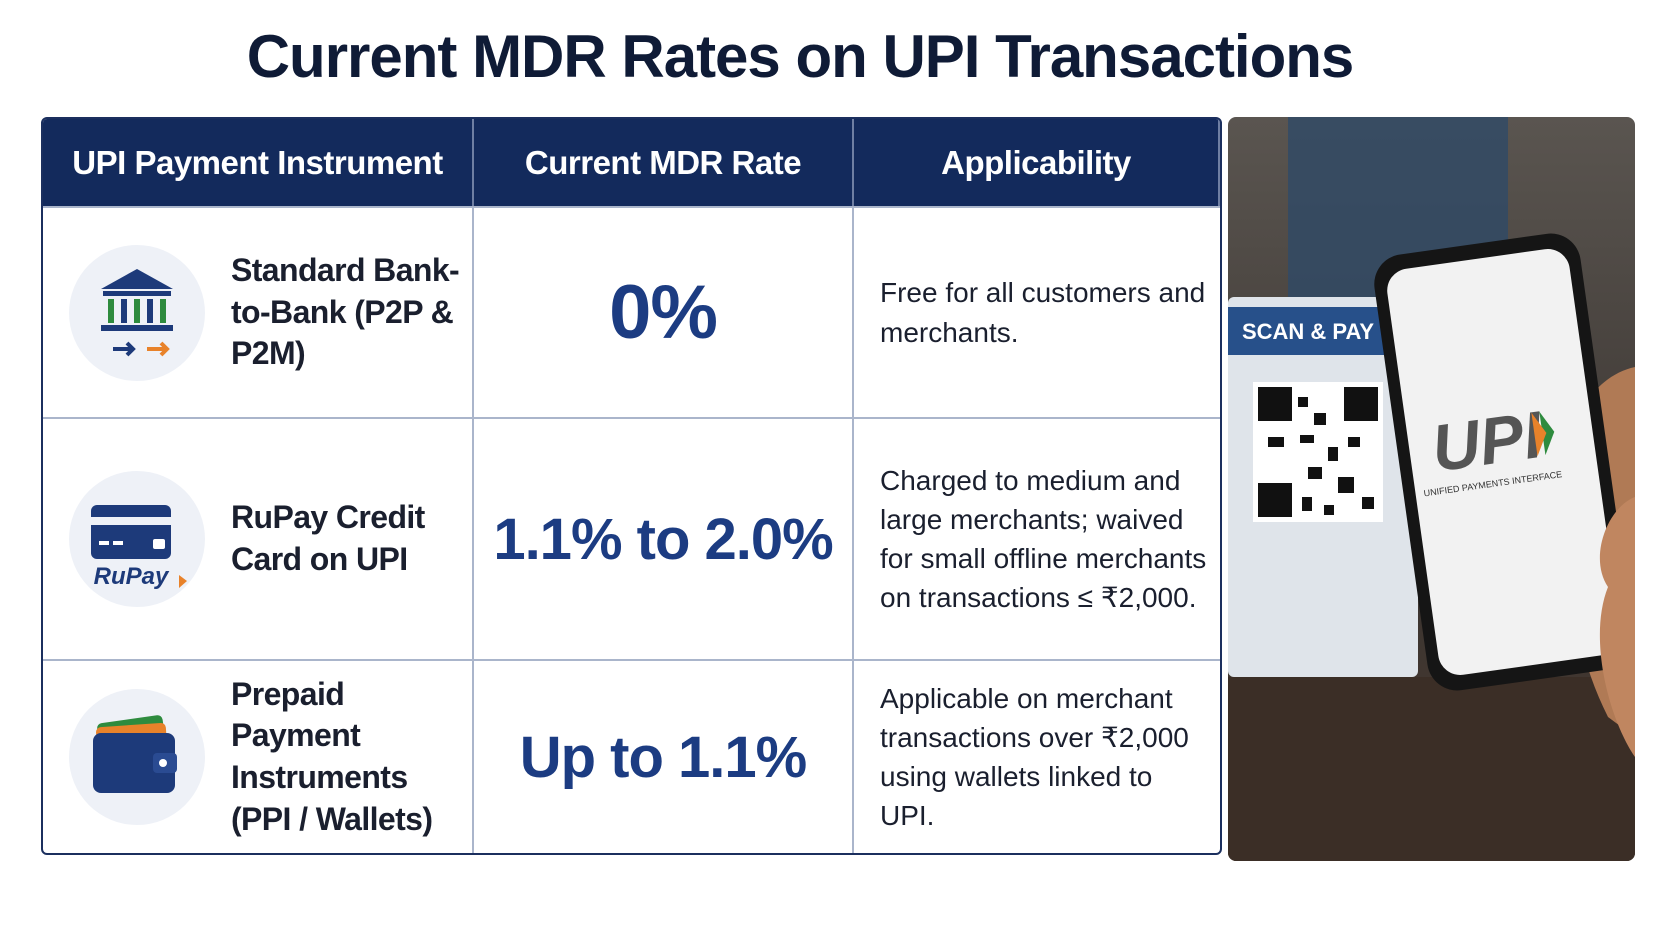 This screenshot has height=941, width=1672. Describe the element at coordinates (137, 539) in the screenshot. I see `card-icon: RuPay` at that location.